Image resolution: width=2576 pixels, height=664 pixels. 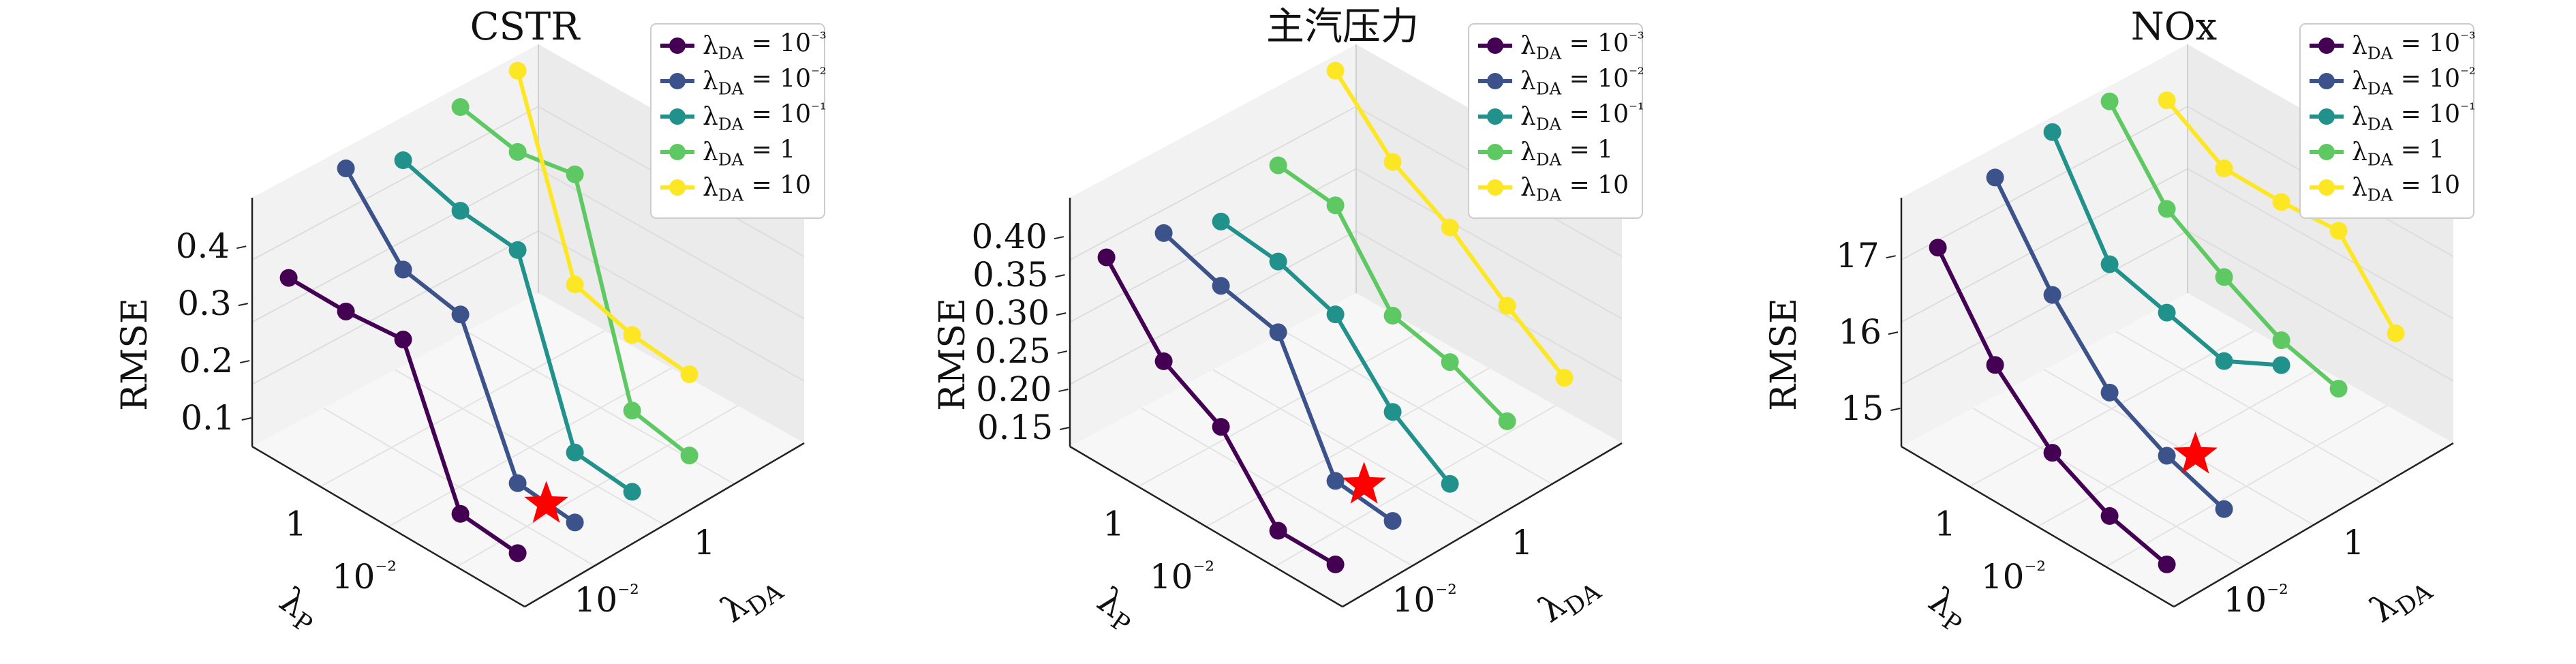 What do you see at coordinates (1555, 121) in the screenshot?
I see `legend-box` at bounding box center [1555, 121].